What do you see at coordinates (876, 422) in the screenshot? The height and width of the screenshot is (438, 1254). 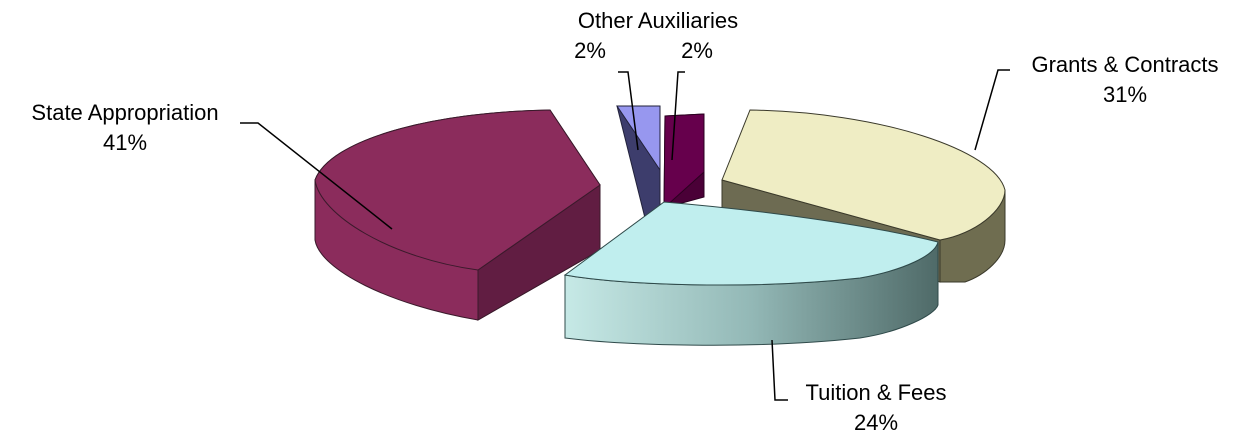 I see `value-tuition-fees: 24%` at bounding box center [876, 422].